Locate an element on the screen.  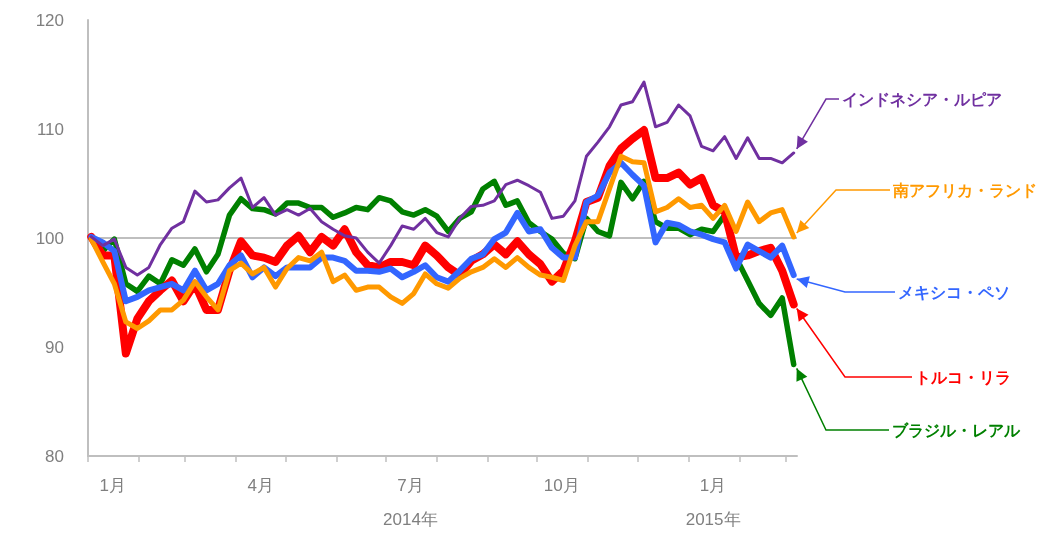
x-tick-label: 10月 is located at coordinates (561, 485).